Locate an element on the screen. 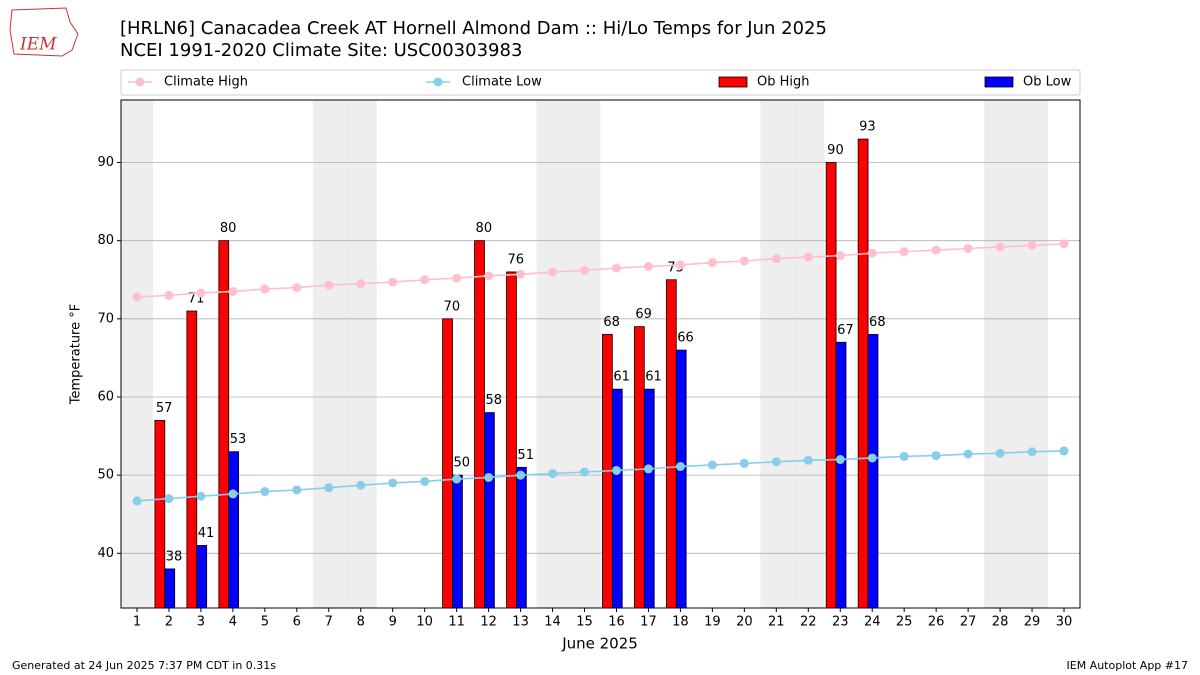 This screenshot has height=675, width=1200. x-tick-label: 27 is located at coordinates (968, 622).